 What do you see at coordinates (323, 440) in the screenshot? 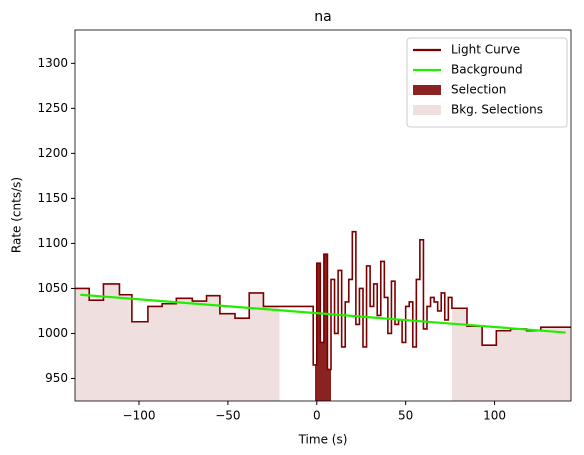
I see `x-axis-label: Time (s)` at bounding box center [323, 440].